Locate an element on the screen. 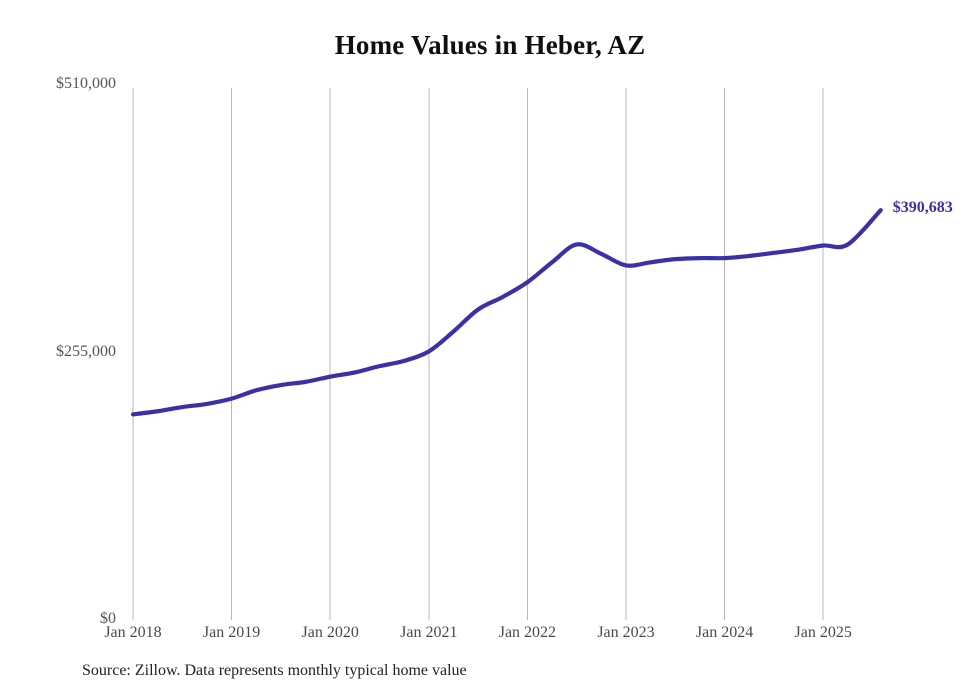 This screenshot has width=980, height=699. x-tick-label-0: Jan 2018 is located at coordinates (133, 632).